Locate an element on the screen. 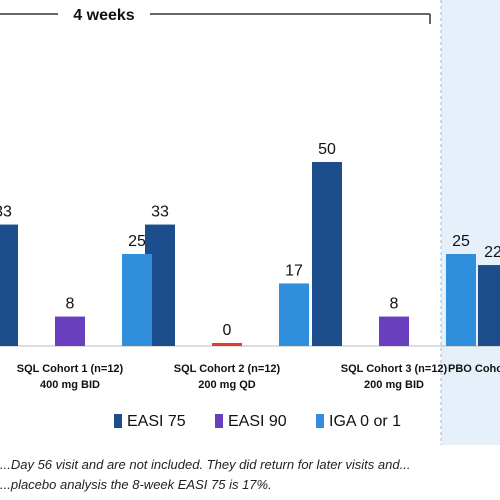 Image resolution: width=500 pixels, height=500 pixels. value-label-easi-90-group-3: 8 is located at coordinates (394, 304).